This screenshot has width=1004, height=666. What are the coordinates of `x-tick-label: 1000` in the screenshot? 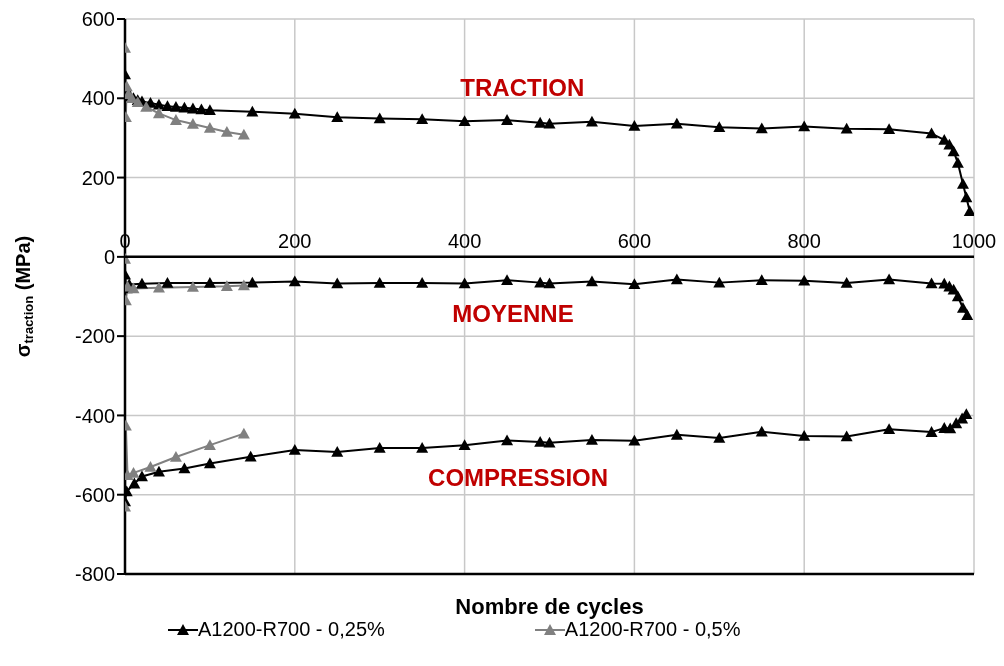 It's located at (974, 240).